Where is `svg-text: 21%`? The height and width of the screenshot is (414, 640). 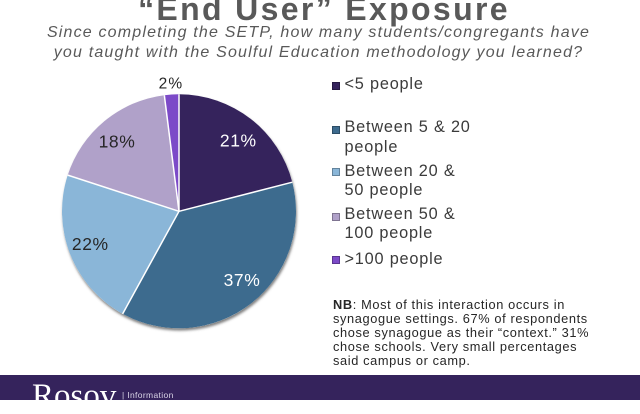
svg-text: 21% is located at coordinates (238, 140).